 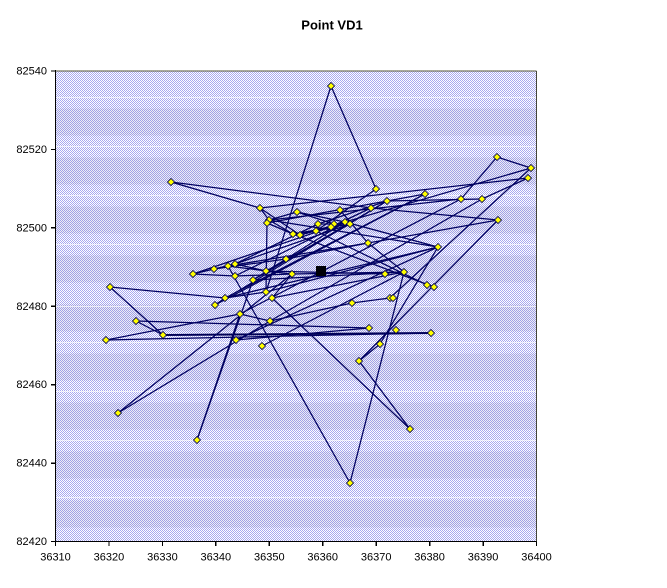 What do you see at coordinates (31, 228) in the screenshot?
I see `svg-text: 82500` at bounding box center [31, 228].